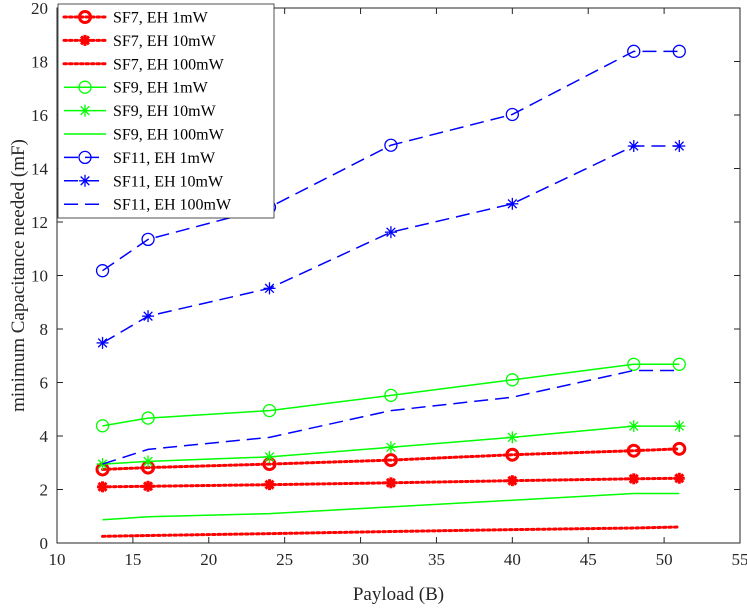 The height and width of the screenshot is (609, 747). Describe the element at coordinates (168, 181) in the screenshot. I see `legend-label: SF11, EH 10mW` at that location.